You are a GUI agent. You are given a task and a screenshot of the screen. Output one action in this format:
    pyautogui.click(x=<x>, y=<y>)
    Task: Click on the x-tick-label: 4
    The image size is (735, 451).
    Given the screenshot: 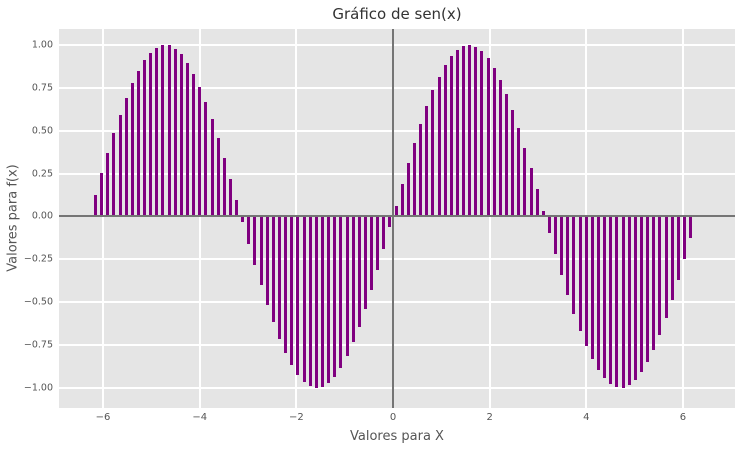 What is the action you would take?
    pyautogui.click(x=586, y=417)
    